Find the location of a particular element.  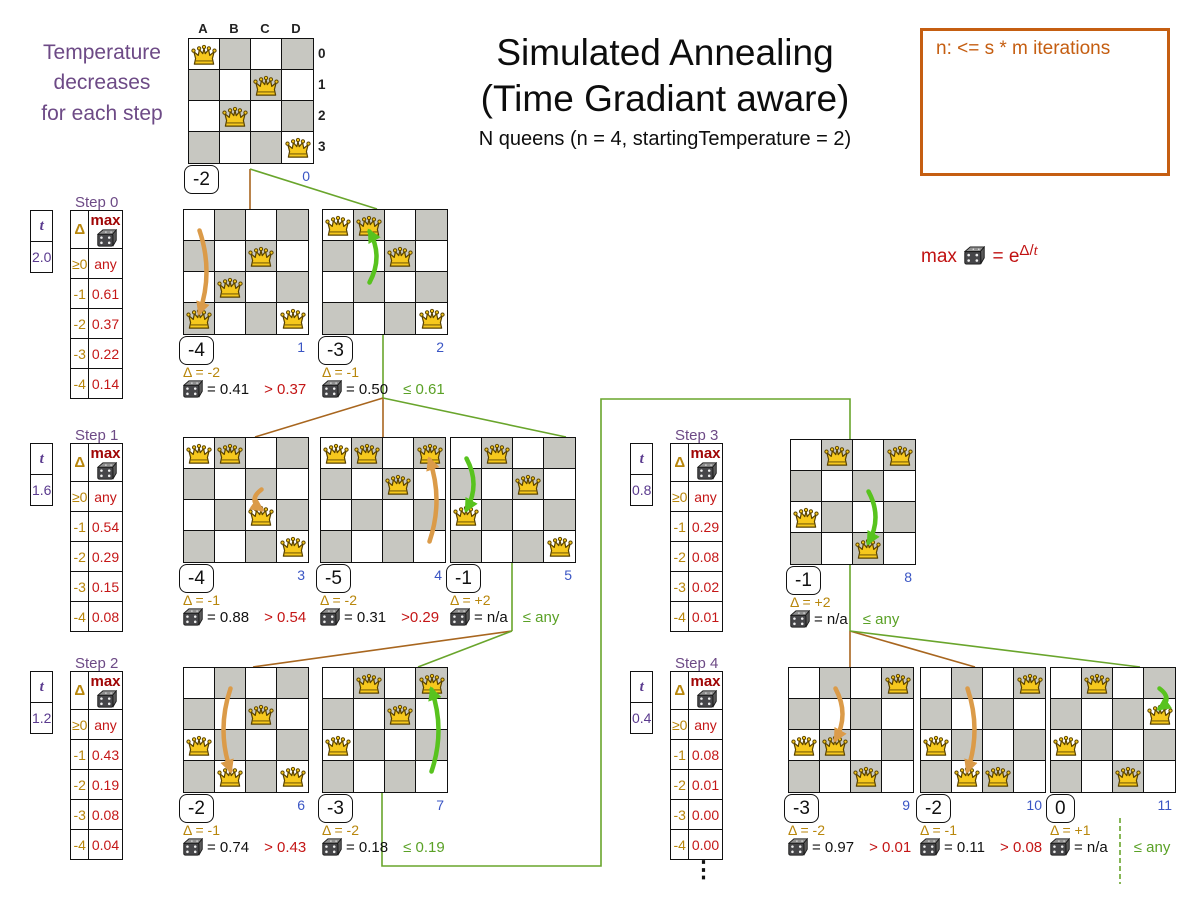

temperature-note-line: for each step is located at coordinates (102, 113).